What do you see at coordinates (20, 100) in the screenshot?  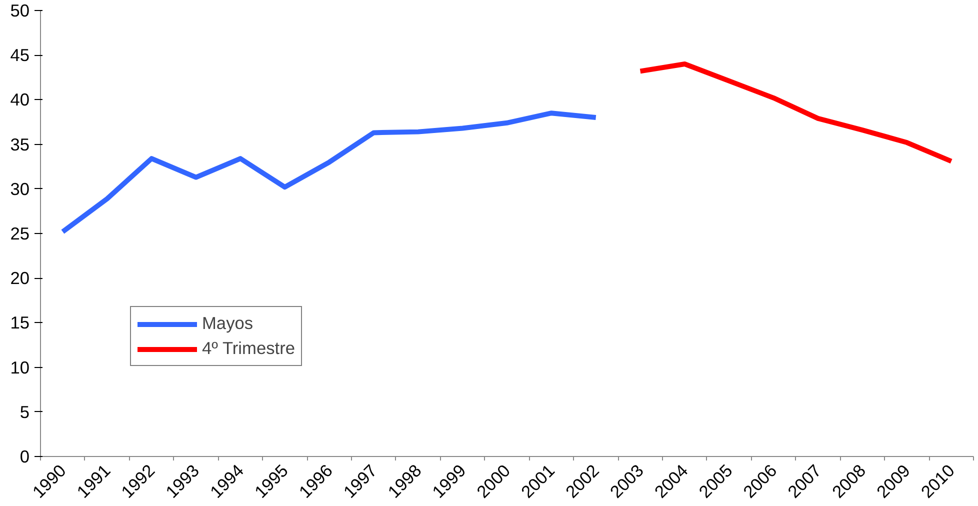 I see `y-tick-label: 40` at bounding box center [20, 100].